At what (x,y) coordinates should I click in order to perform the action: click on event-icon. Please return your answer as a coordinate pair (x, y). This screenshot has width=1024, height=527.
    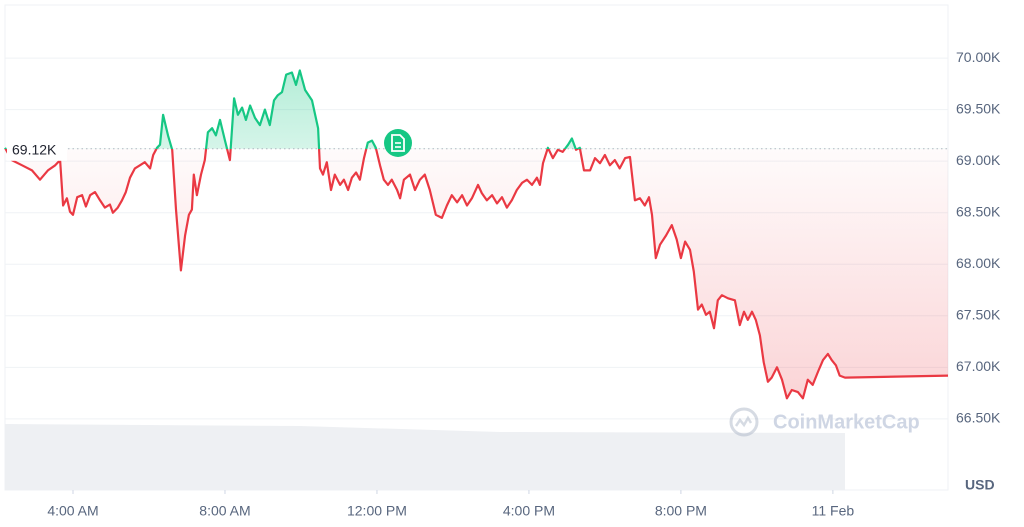
    Looking at the image, I should click on (398, 143).